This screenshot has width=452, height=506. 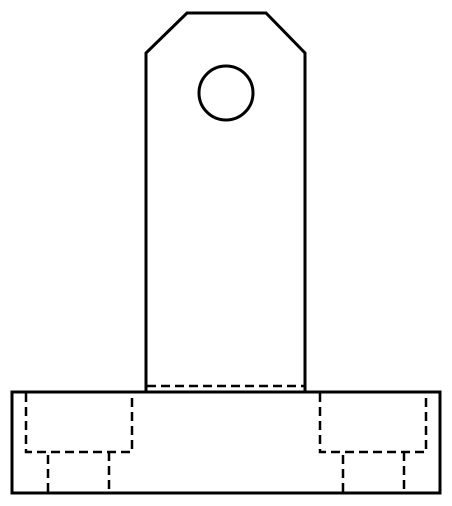 What do you see at coordinates (373, 423) in the screenshot?
I see `right-counterbore-hidden` at bounding box center [373, 423].